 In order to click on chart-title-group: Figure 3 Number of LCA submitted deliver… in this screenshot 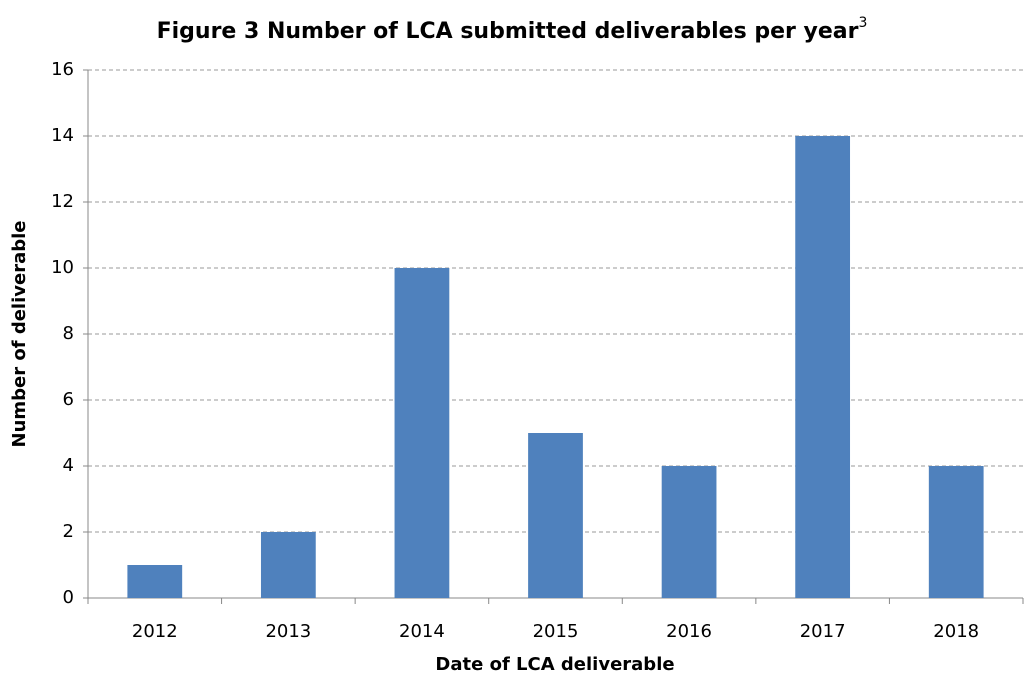, I will do `click(512, 29)`.